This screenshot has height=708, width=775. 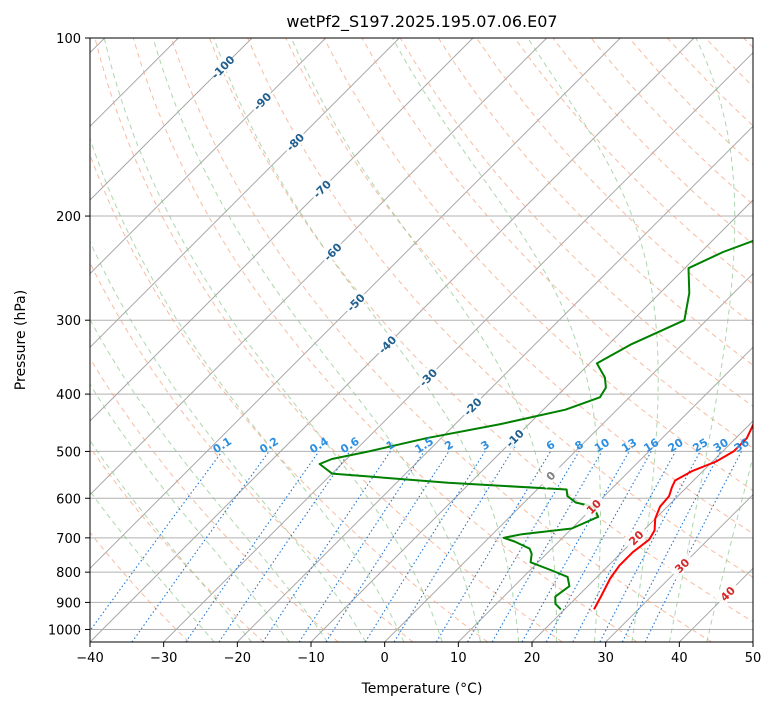 I want to click on y-tick-label: 200, so click(x=68, y=217).